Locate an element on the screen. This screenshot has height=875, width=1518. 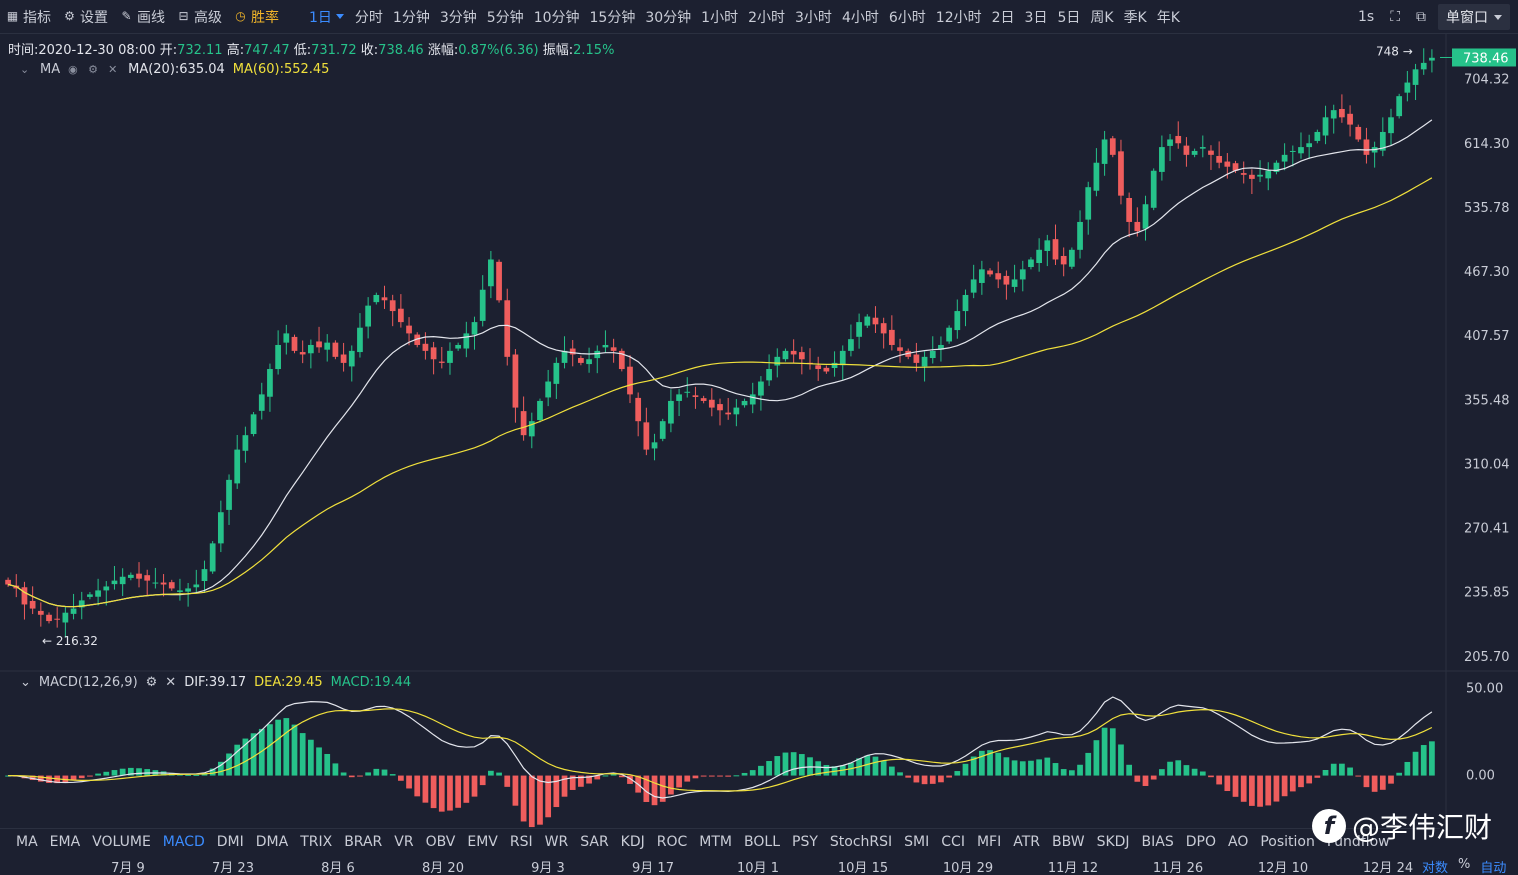
indicator-tab: BBW is located at coordinates (1068, 841).